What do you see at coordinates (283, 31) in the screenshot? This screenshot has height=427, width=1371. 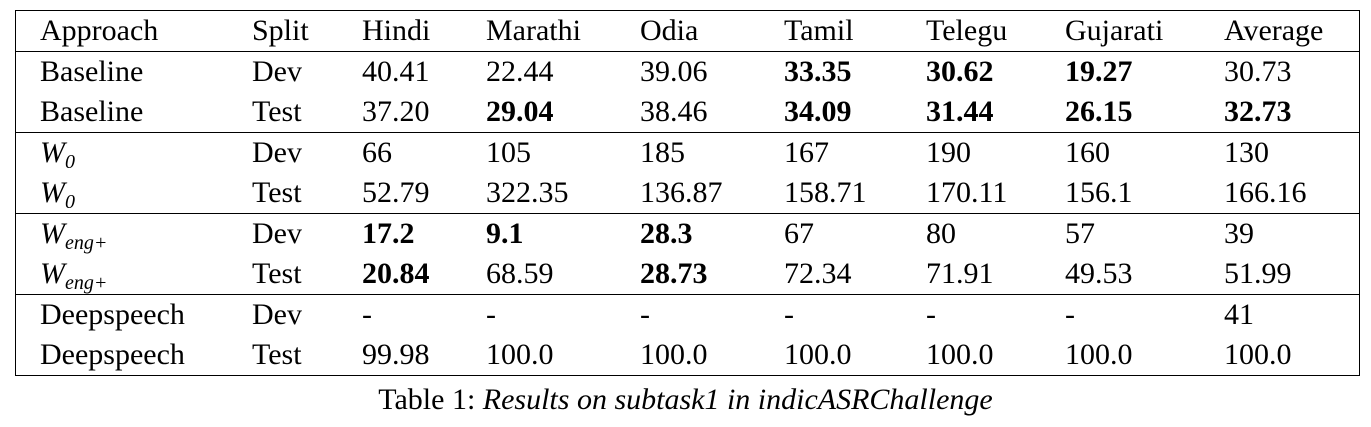 I see `header-split: Split` at bounding box center [283, 31].